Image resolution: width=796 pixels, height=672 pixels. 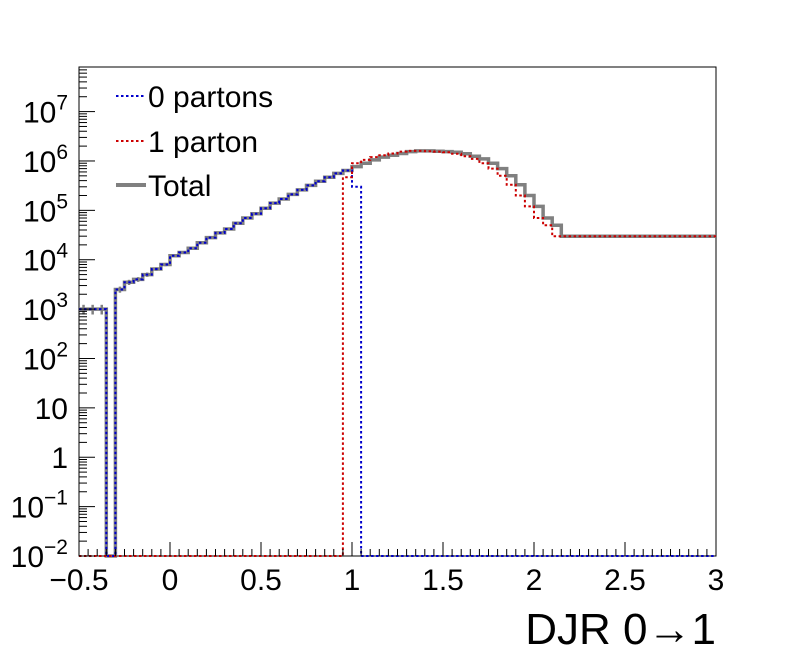 I want to click on y-tick-label: 10⁻², so click(x=39, y=555).